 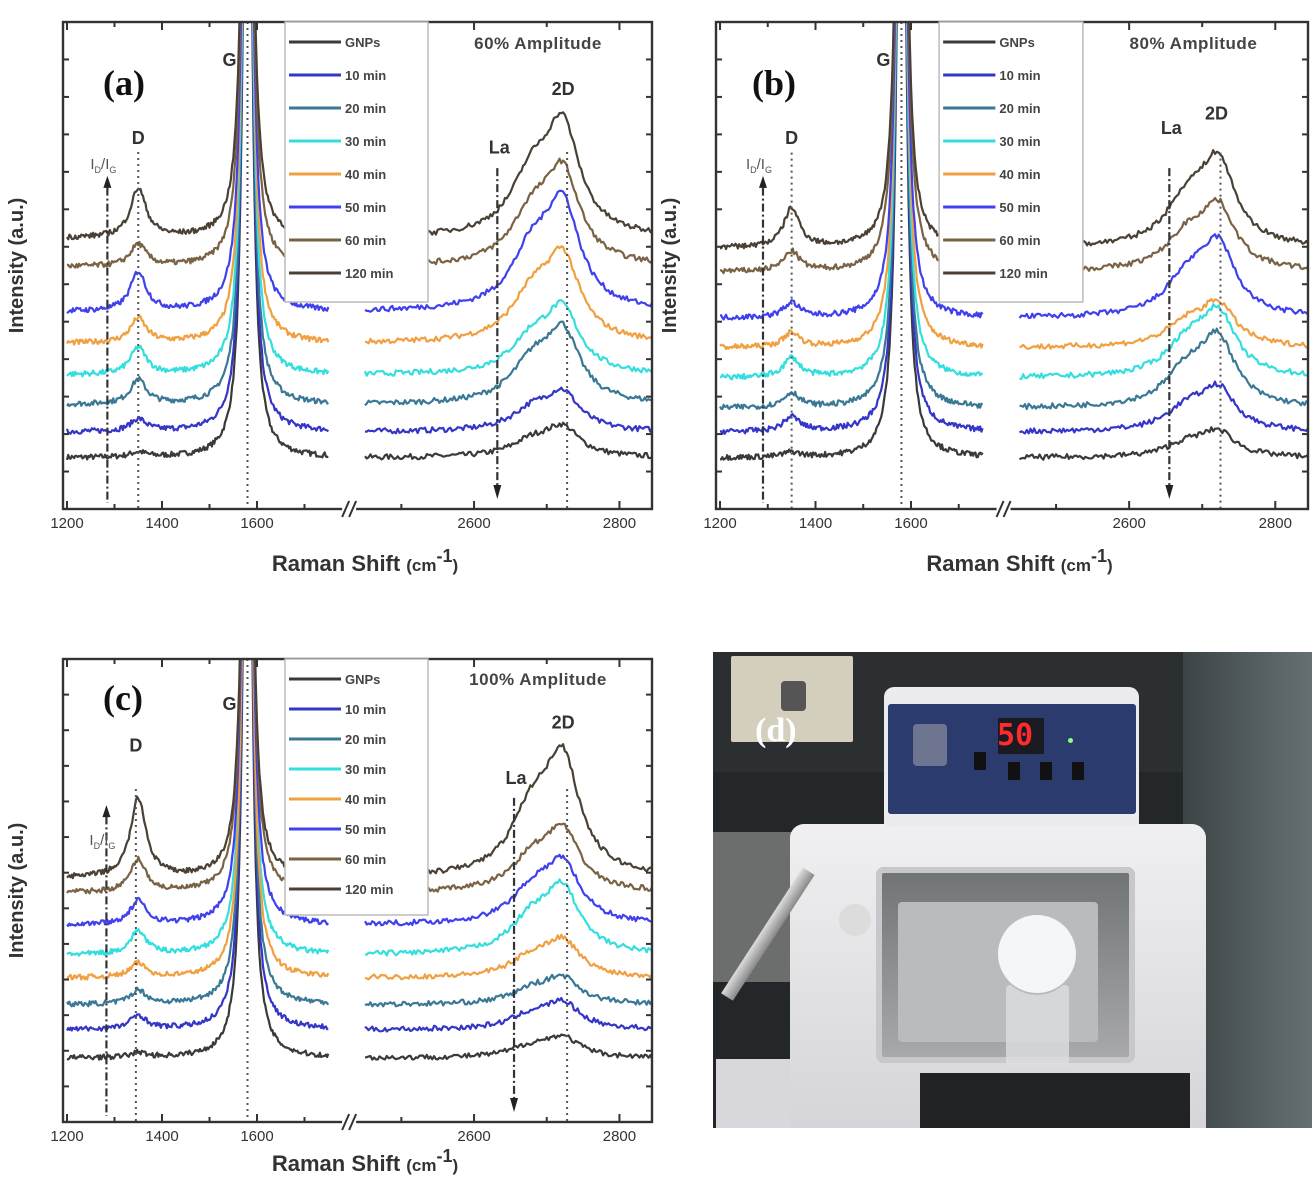 I want to click on chart-title: 100% Amplitude, so click(x=538, y=679).